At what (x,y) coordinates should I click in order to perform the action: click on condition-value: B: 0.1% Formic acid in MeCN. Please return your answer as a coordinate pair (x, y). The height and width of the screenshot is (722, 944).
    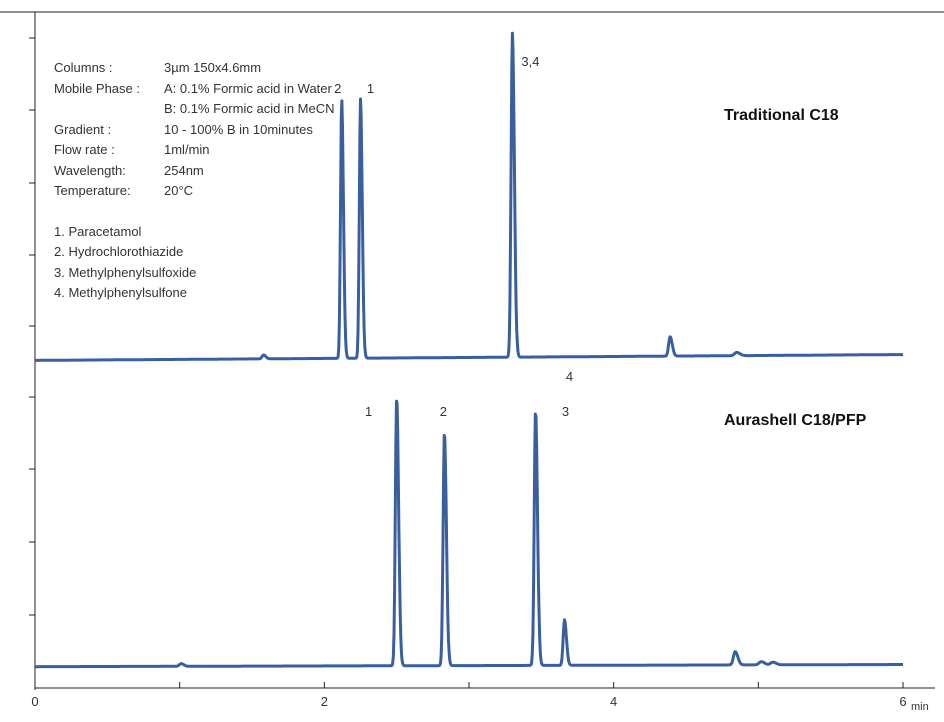
    Looking at the image, I should click on (249, 108).